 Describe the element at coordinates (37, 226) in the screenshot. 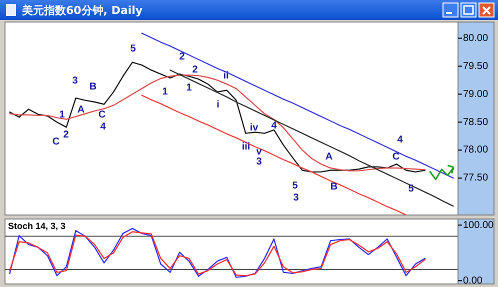

I see `chart-title: Stoch 14, 3, 3` at that location.